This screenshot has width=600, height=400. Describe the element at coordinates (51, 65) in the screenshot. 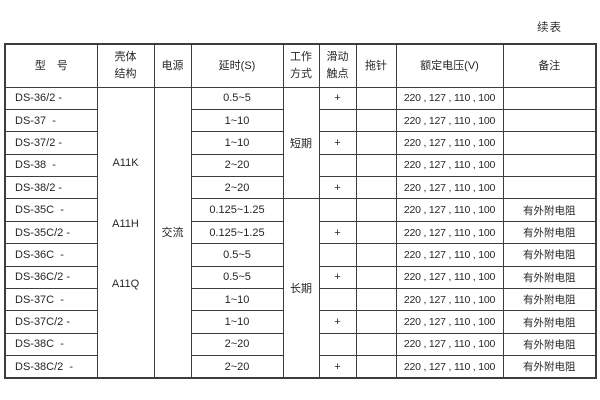

I see `col-header-model: 型 号` at that location.